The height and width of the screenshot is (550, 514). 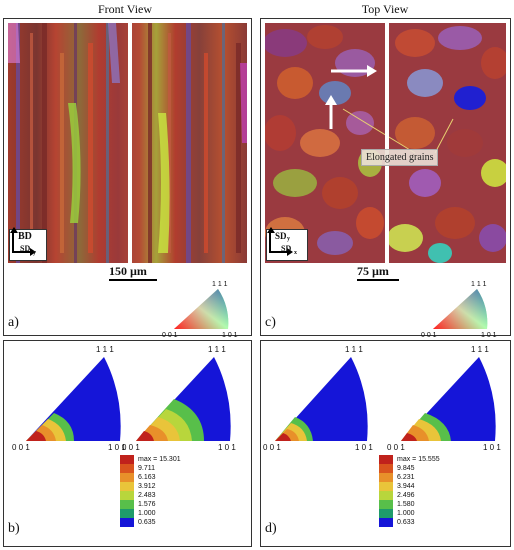 I want to click on pole-d1-top: 1 1 1, so click(x=354, y=349).